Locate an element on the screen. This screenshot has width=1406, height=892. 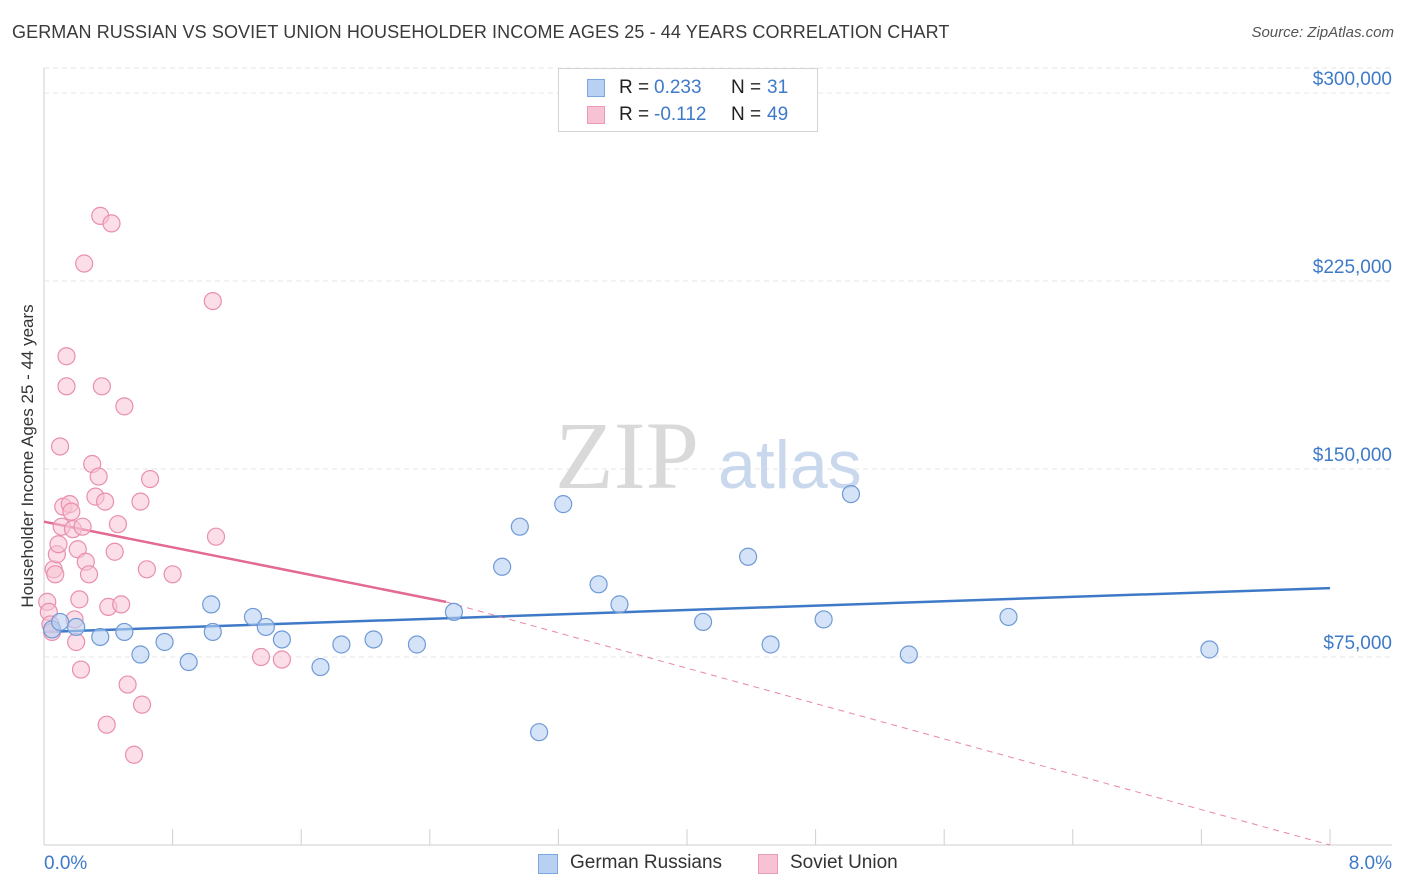
legend-n-value: 49 is located at coordinates (778, 114).